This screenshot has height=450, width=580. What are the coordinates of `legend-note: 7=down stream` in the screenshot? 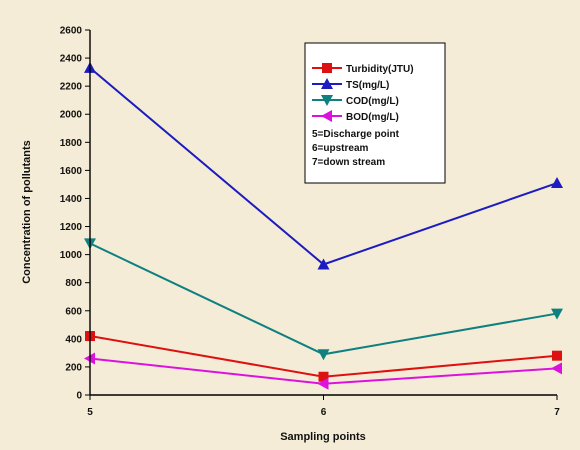 It's located at (348, 162).